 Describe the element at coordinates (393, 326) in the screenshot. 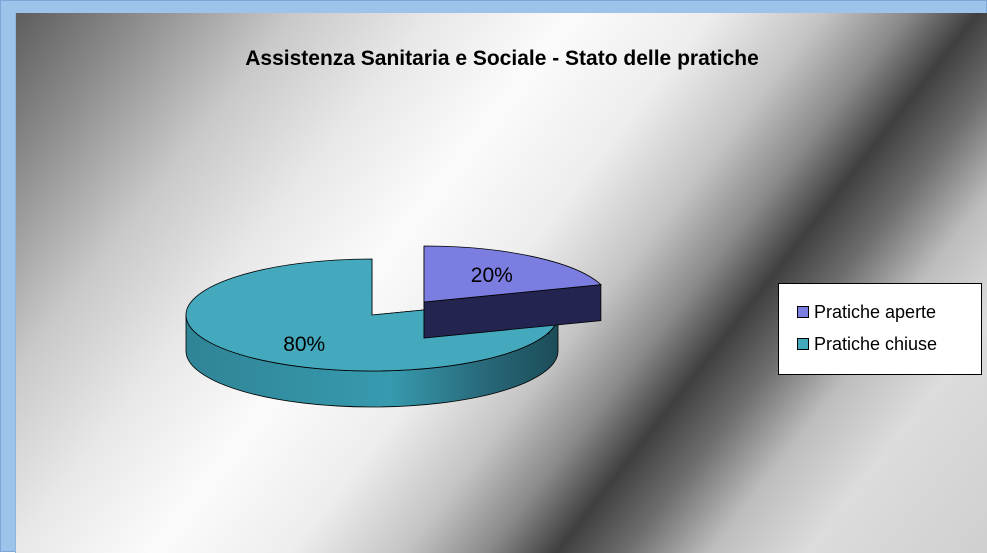

I see `pie-chart: 80% 20%` at that location.